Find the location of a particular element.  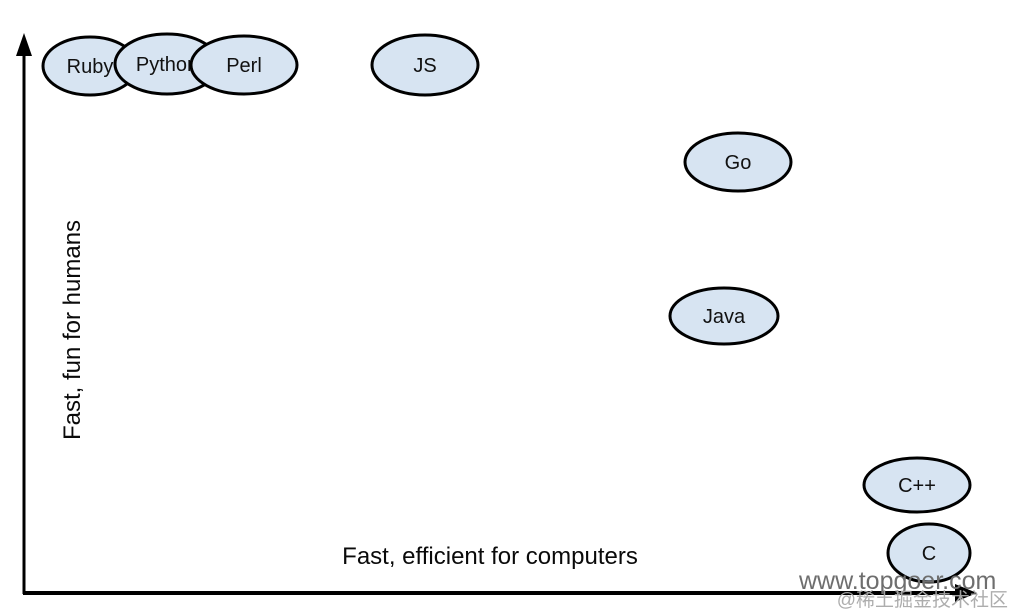

data-point-label-js: JS is located at coordinates (424, 66).